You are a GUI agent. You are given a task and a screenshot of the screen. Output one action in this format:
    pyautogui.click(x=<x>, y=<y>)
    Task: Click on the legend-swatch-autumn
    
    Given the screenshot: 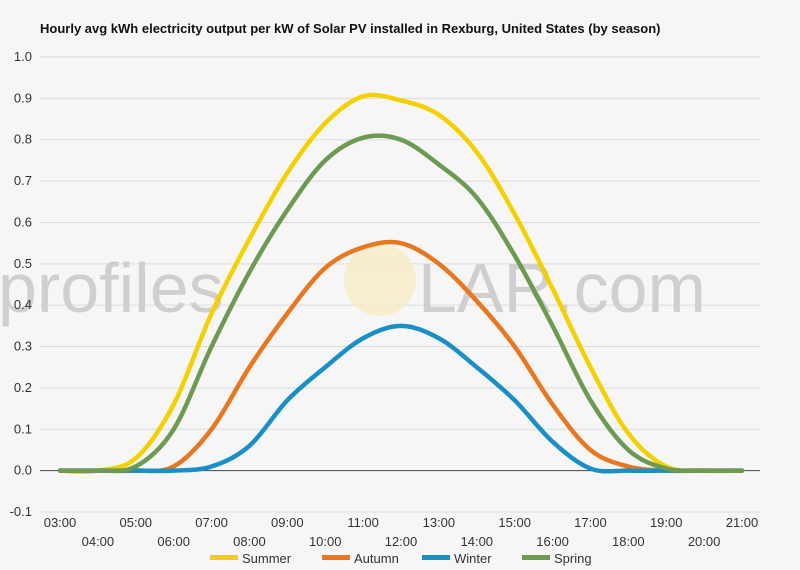 What is the action you would take?
    pyautogui.click(x=336, y=557)
    